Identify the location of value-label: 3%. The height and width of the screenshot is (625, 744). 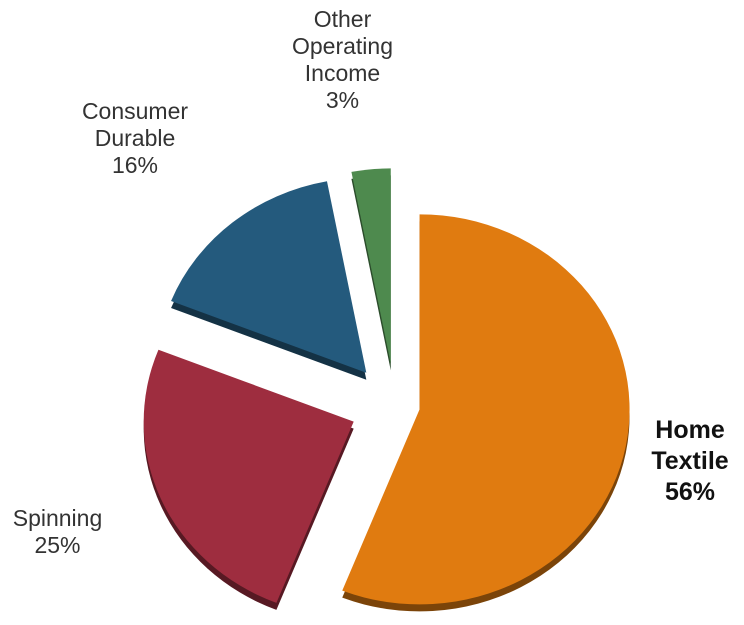
(342, 100).